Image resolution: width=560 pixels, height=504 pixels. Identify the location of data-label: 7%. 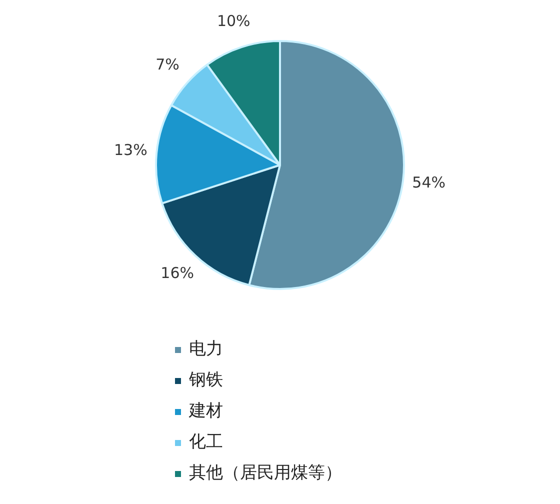
(168, 65).